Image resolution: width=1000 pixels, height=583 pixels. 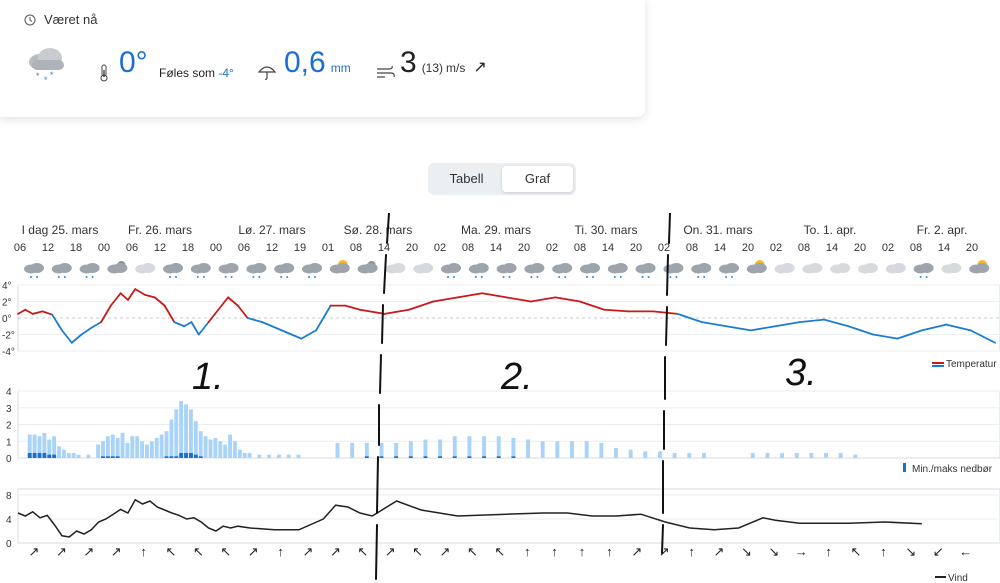 I want to click on hour-label: 14, so click(x=496, y=248).